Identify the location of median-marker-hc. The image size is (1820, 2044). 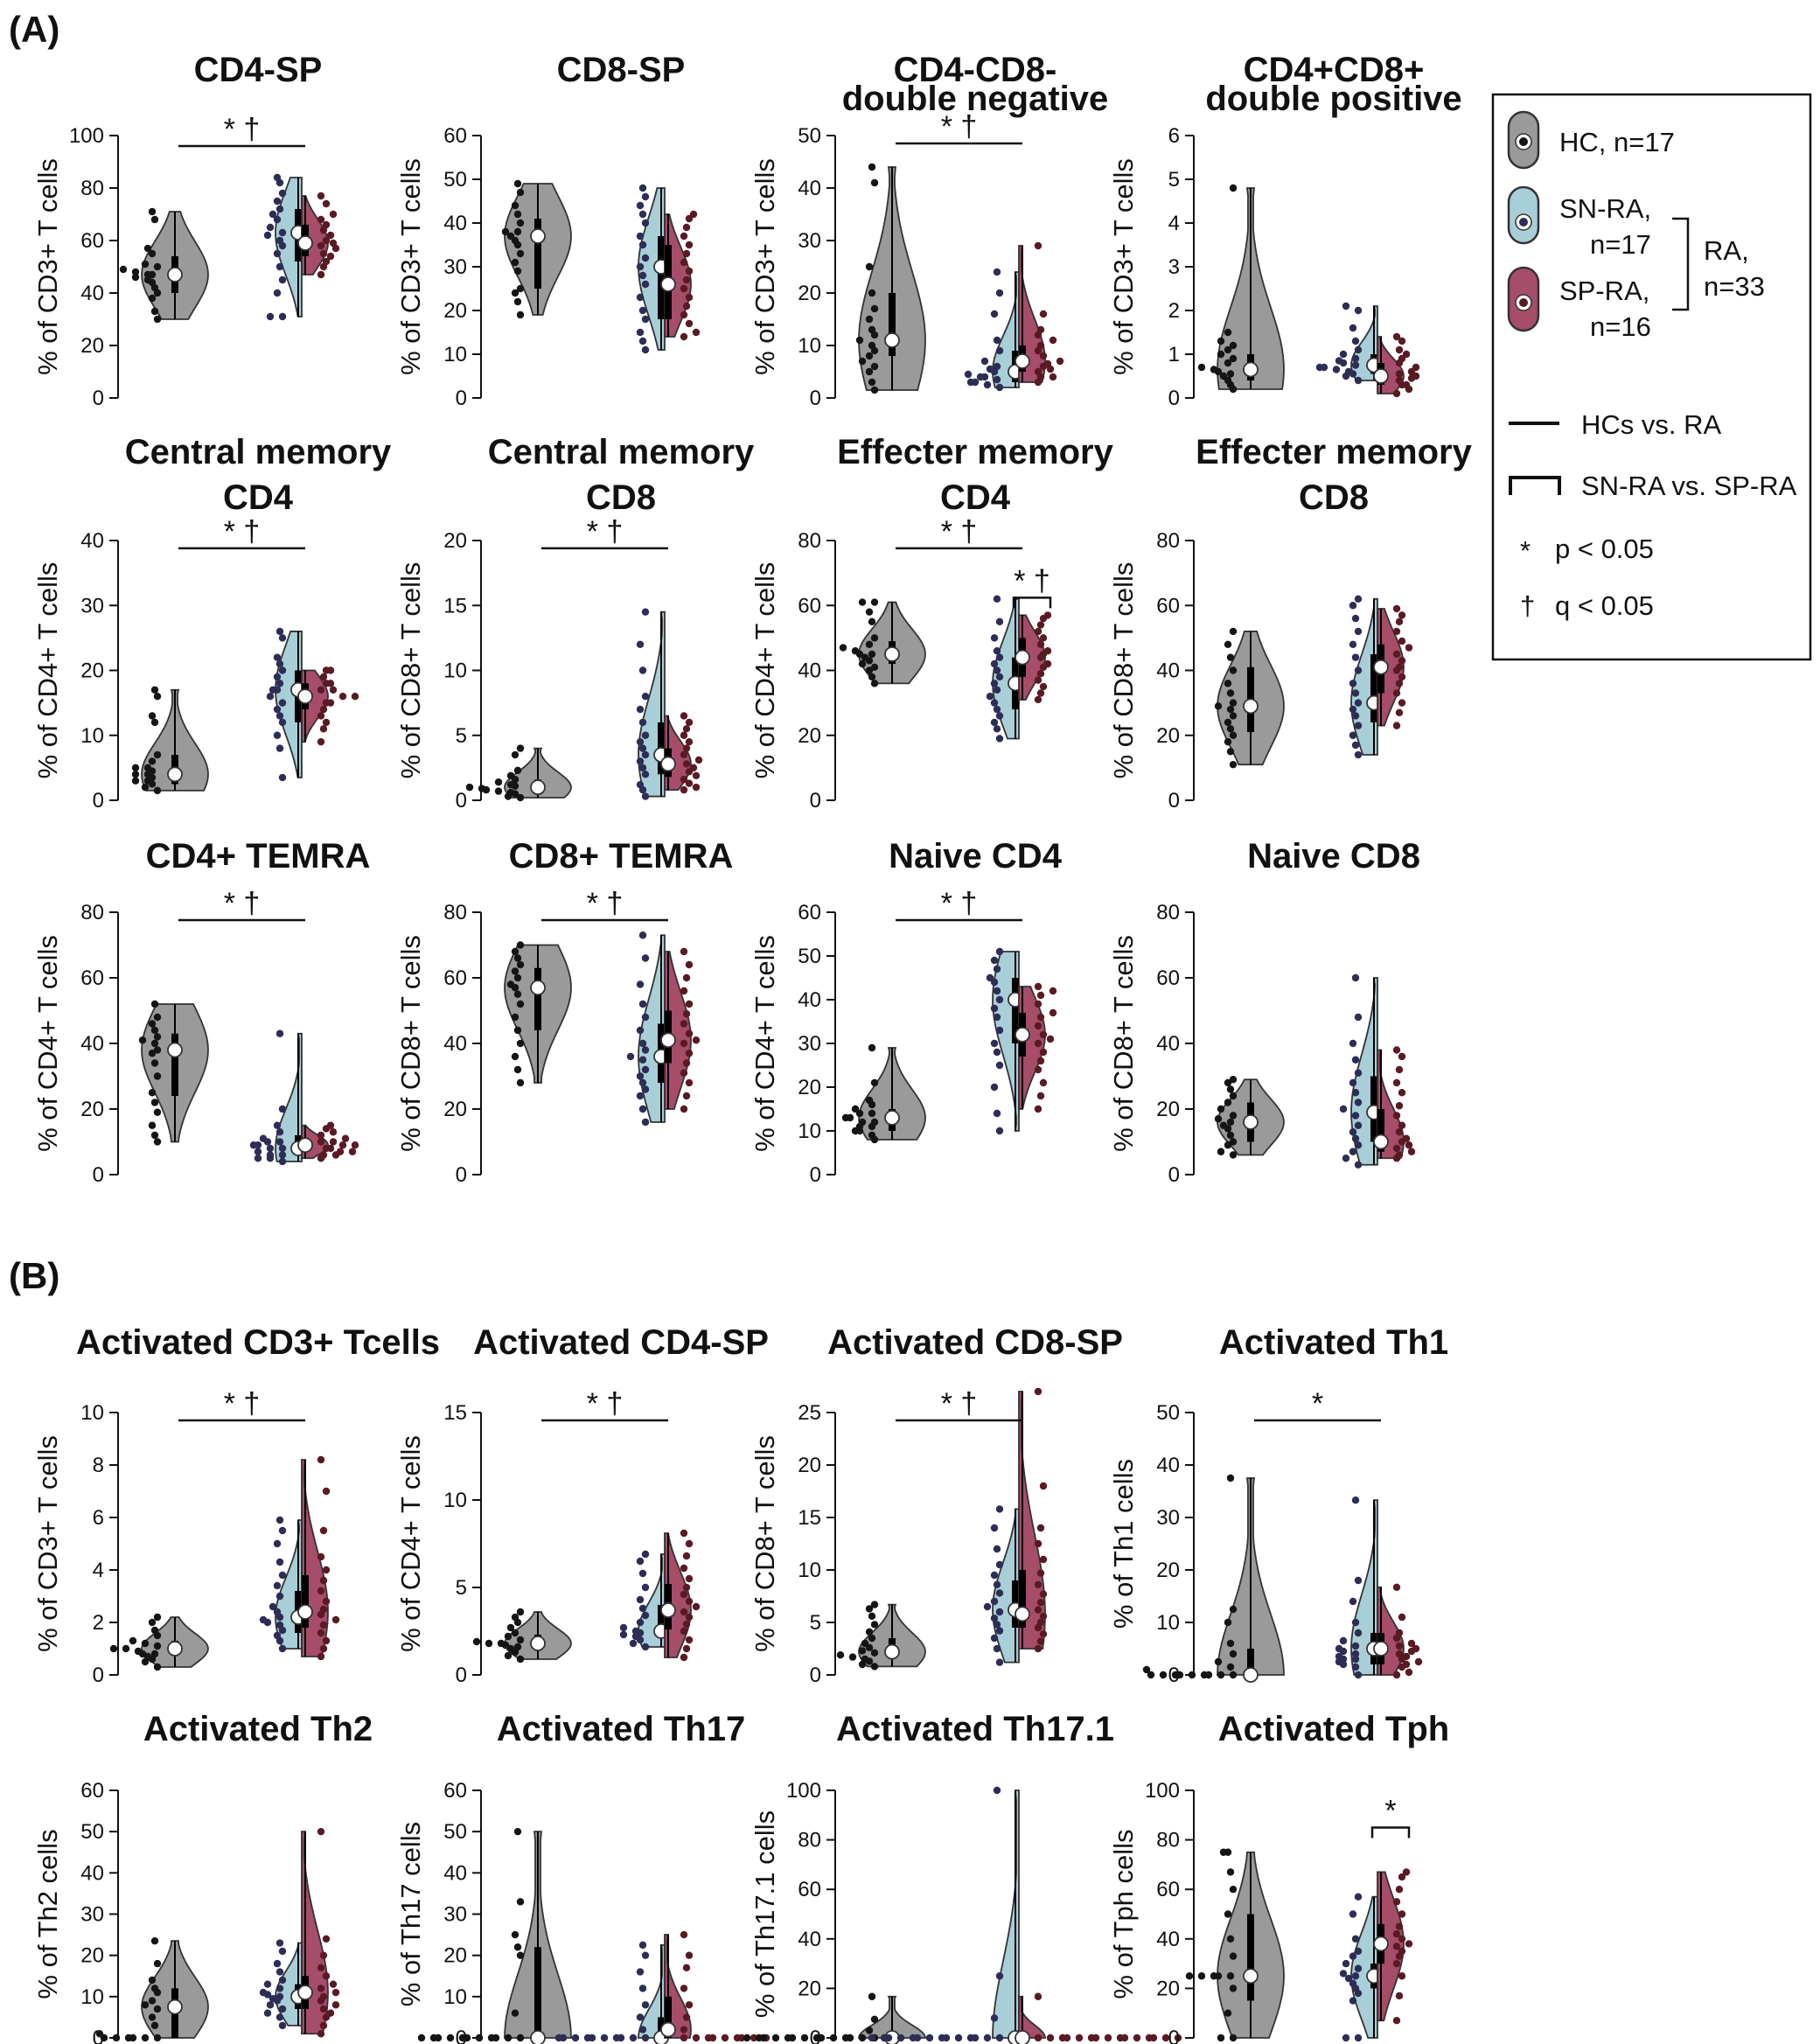
(892, 340).